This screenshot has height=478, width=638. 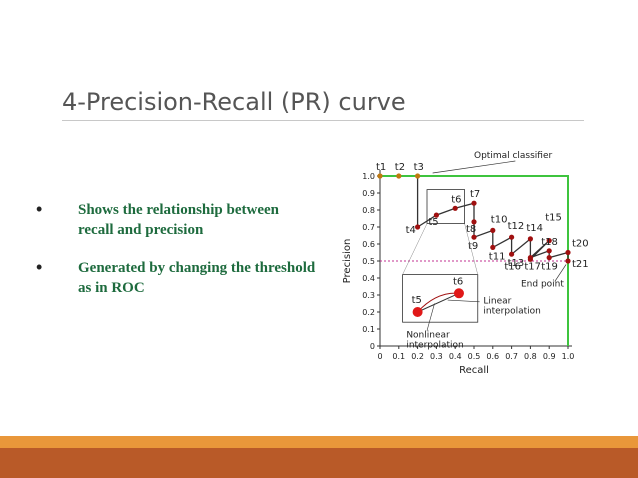 I want to click on data-point-label: t7, so click(x=475, y=194).